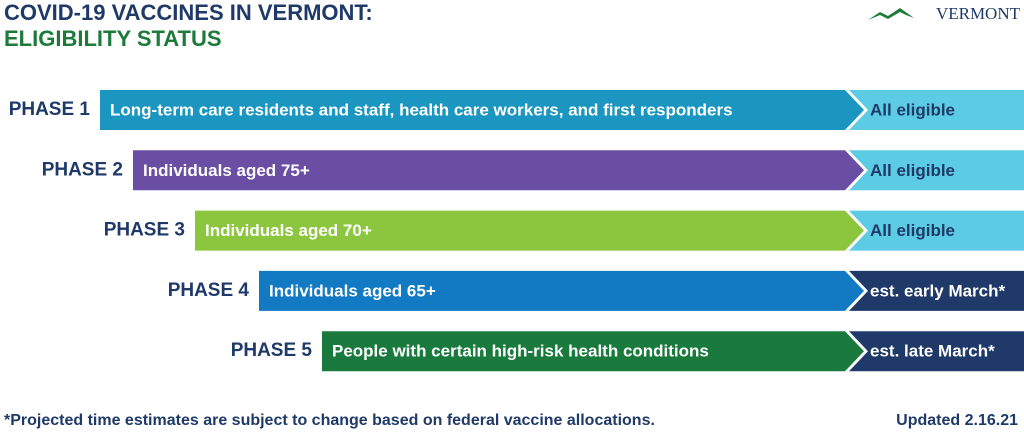 The height and width of the screenshot is (439, 1024). Describe the element at coordinates (932, 351) in the screenshot. I see `phase-status: est. late March*` at that location.